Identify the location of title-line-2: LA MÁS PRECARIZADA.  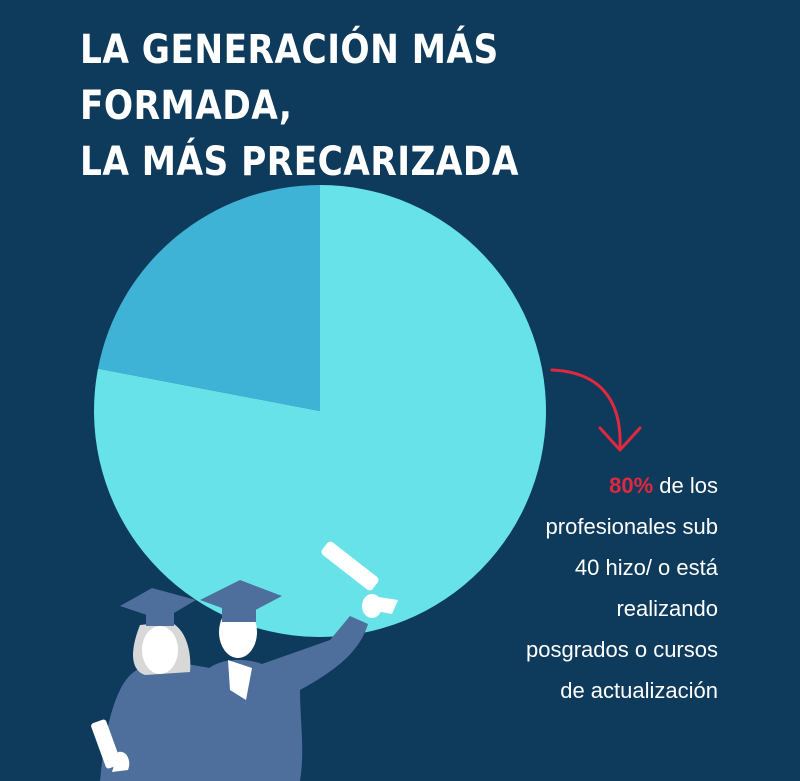
(299, 162).